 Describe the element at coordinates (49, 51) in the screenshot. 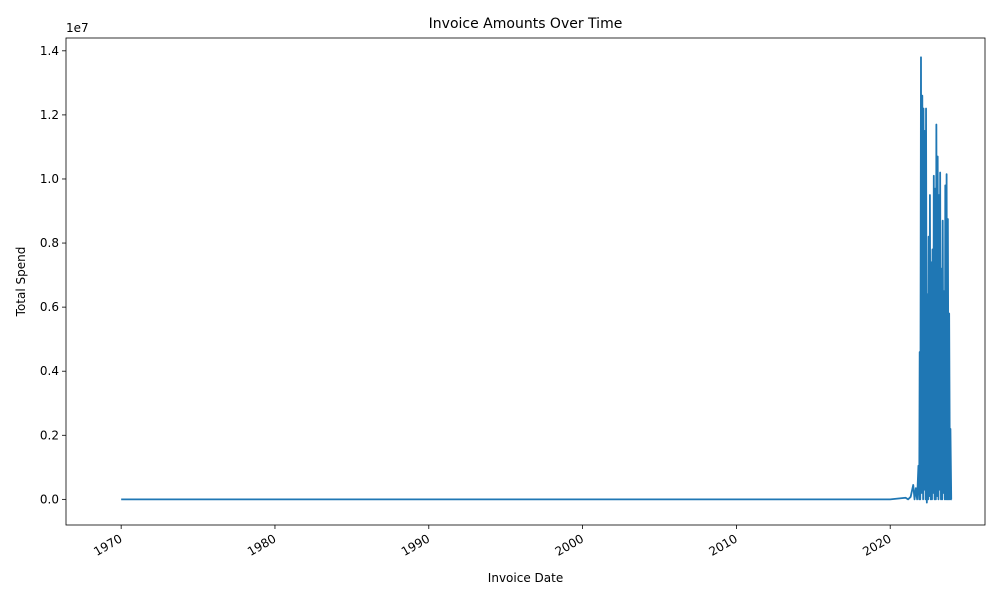

I see `y-tick-label: 1.4` at that location.